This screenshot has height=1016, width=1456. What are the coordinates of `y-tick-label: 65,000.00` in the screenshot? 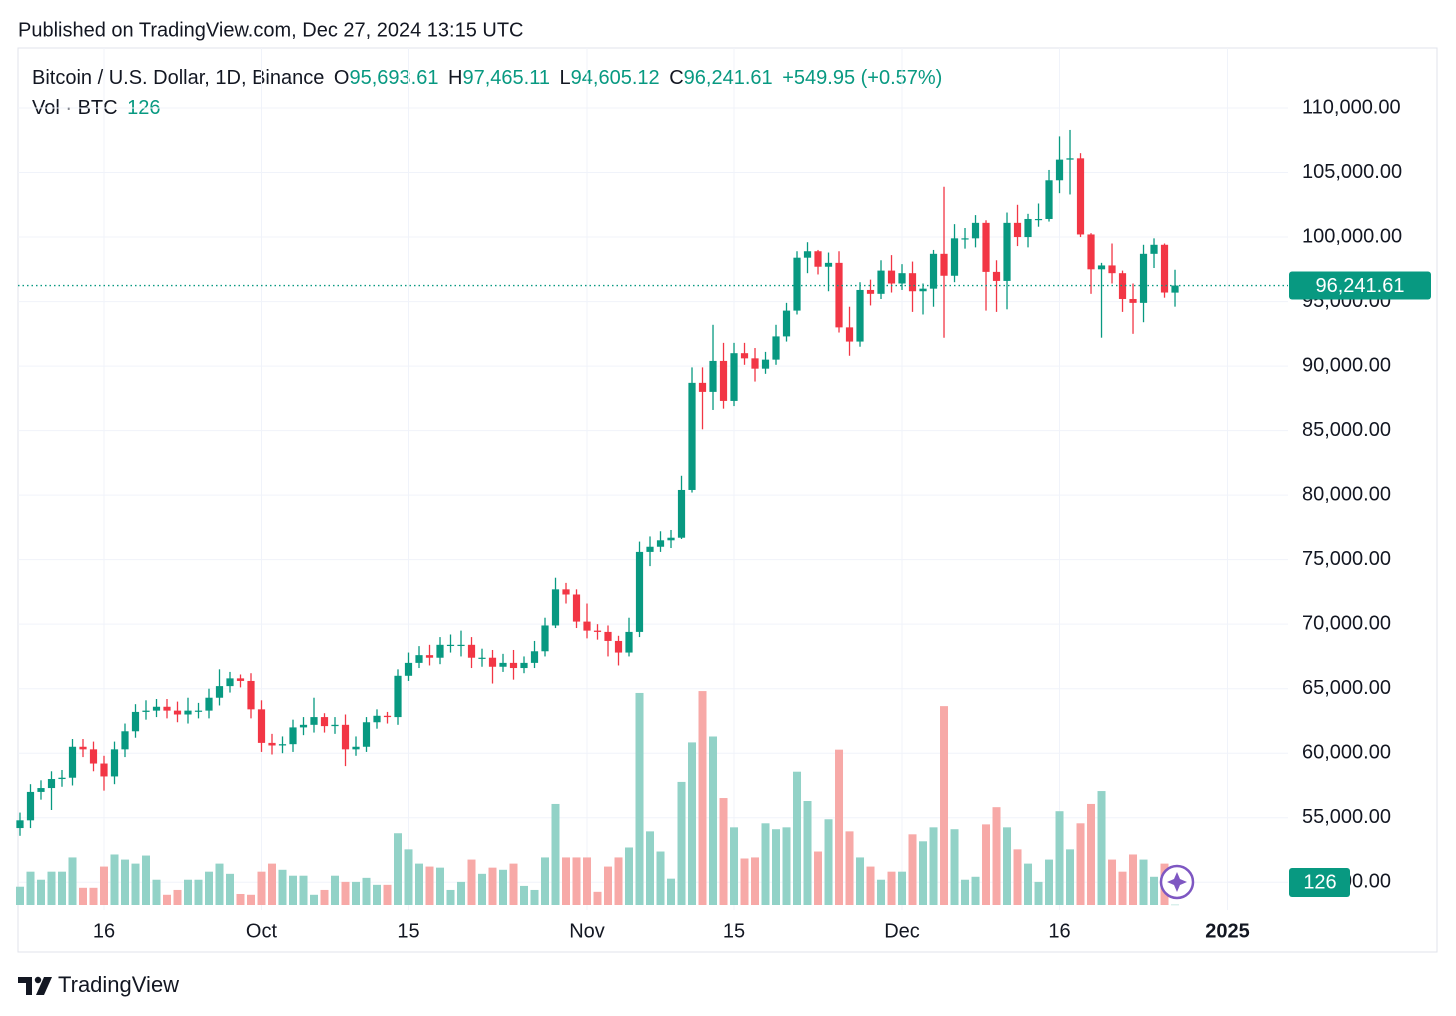 It's located at (1346, 688).